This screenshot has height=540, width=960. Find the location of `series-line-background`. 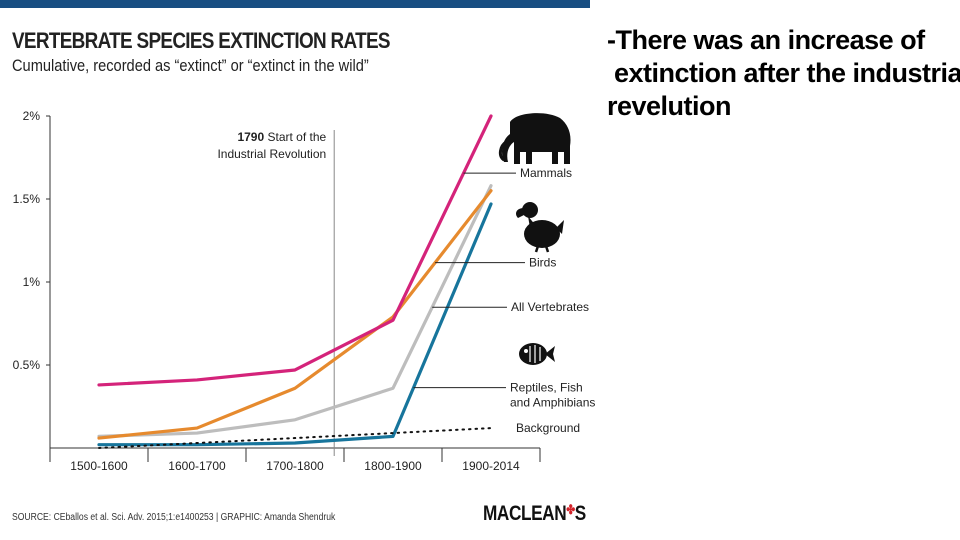

series-line-background is located at coordinates (295, 438).